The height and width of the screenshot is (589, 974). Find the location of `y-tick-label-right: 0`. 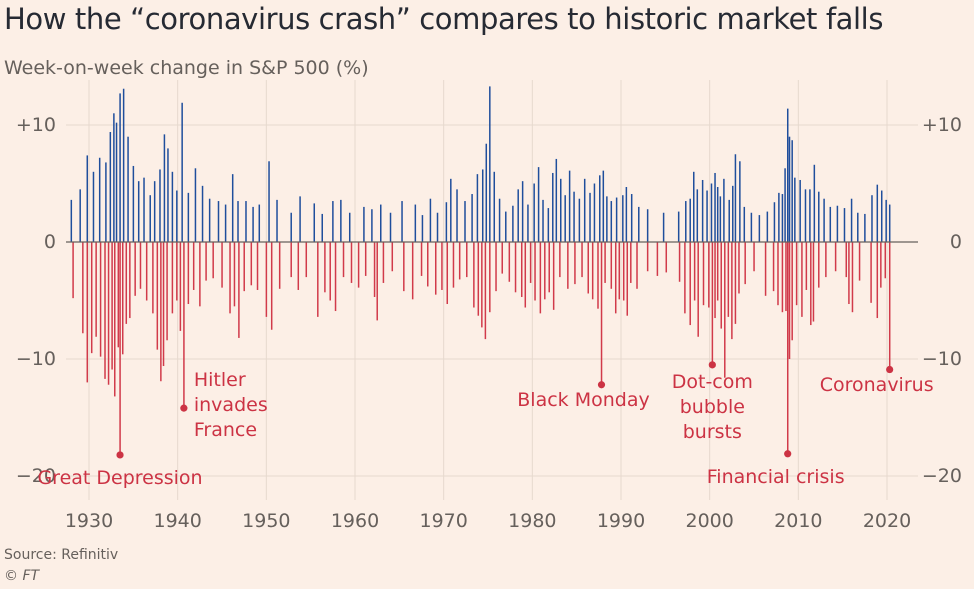

y-tick-label-right: 0 is located at coordinates (956, 242).